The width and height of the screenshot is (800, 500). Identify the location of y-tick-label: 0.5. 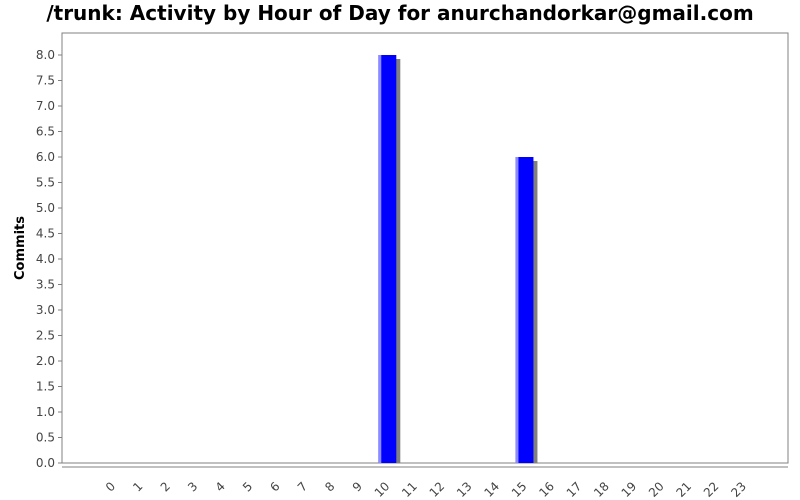
(45, 438).